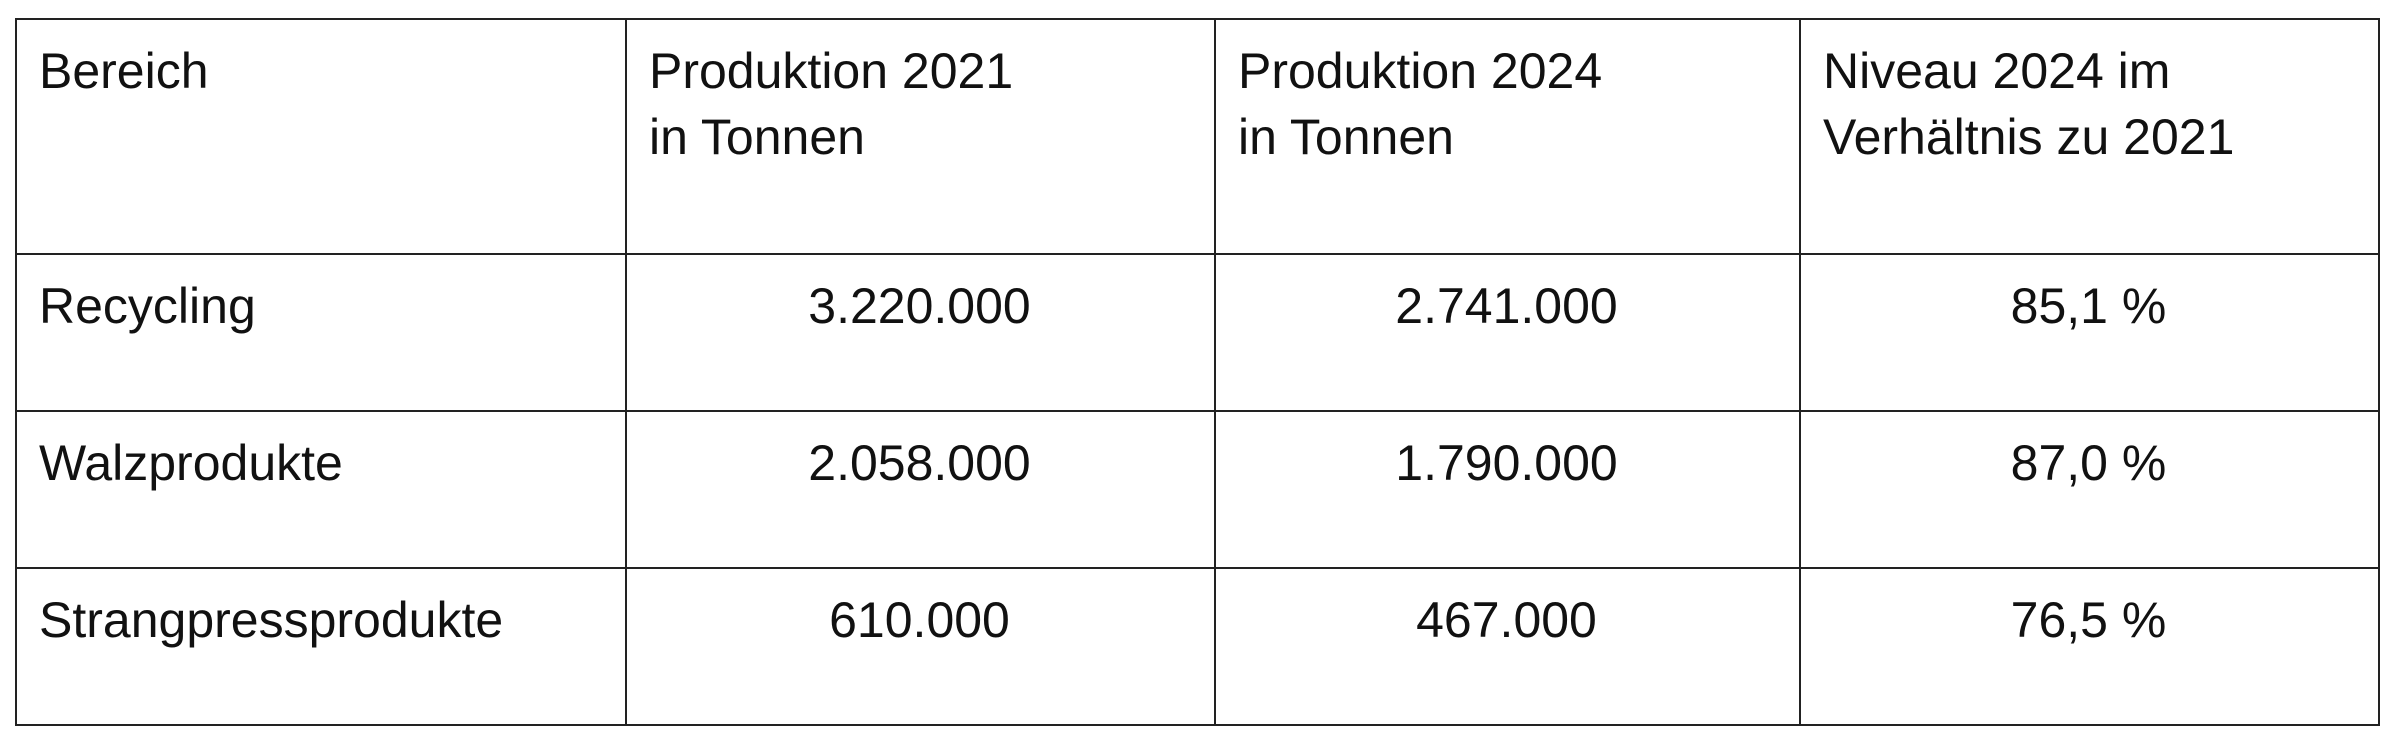 The width and height of the screenshot is (2400, 739). What do you see at coordinates (124, 71) in the screenshot?
I see `header-text: Bereich` at bounding box center [124, 71].